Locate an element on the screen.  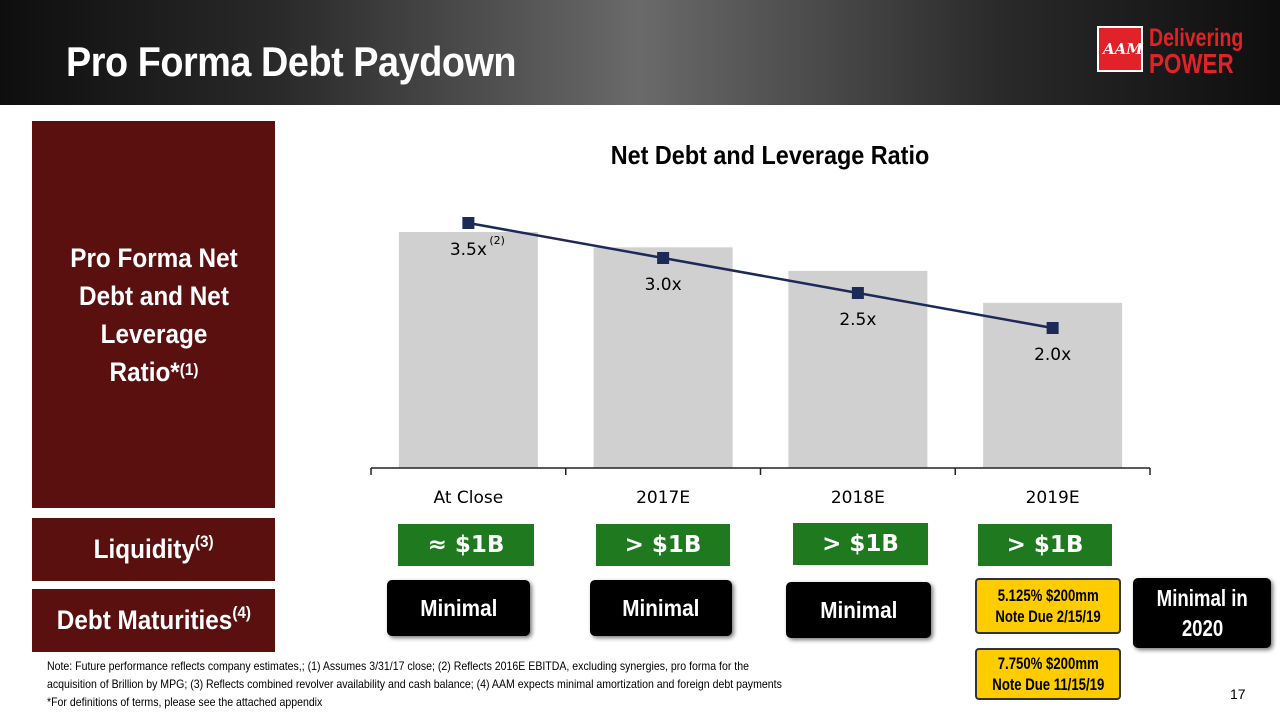
liquidity-2017e: > $1B is located at coordinates (663, 545).